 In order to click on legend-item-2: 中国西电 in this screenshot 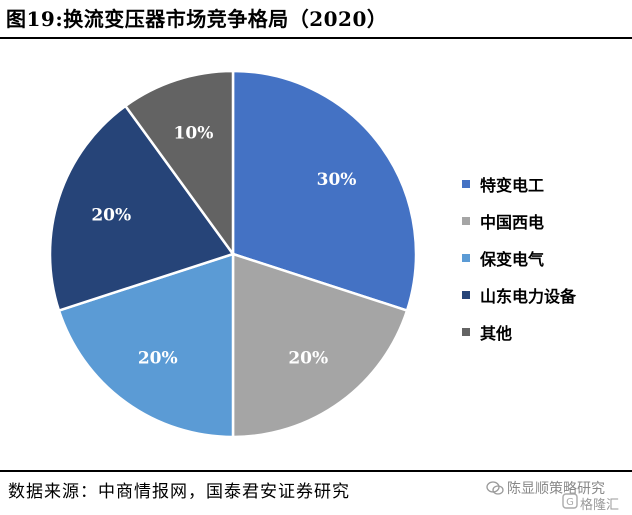, I will do `click(519, 220)`.